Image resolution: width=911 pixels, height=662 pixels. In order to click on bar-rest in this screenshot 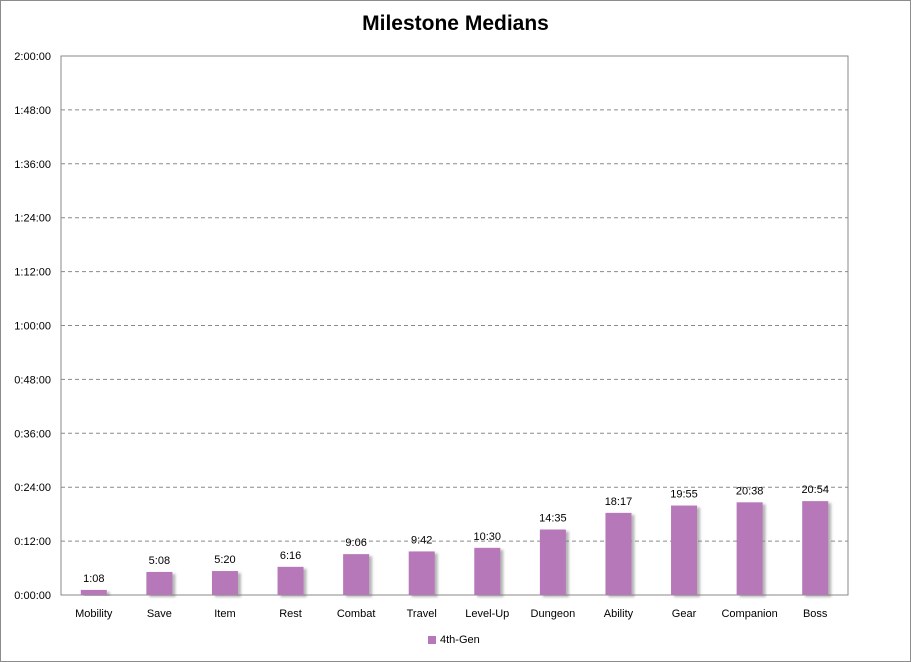, I will do `click(290, 580)`.